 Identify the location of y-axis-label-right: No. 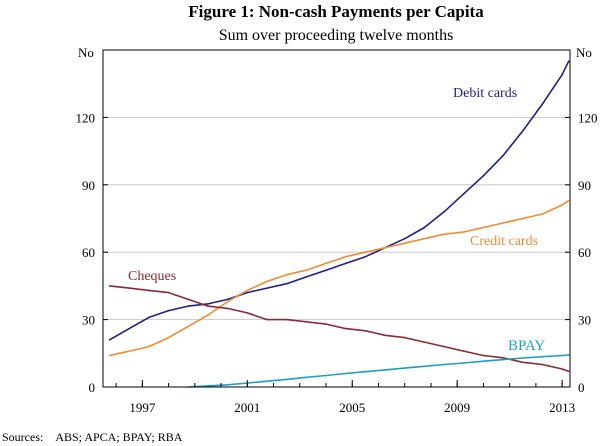
(584, 52).